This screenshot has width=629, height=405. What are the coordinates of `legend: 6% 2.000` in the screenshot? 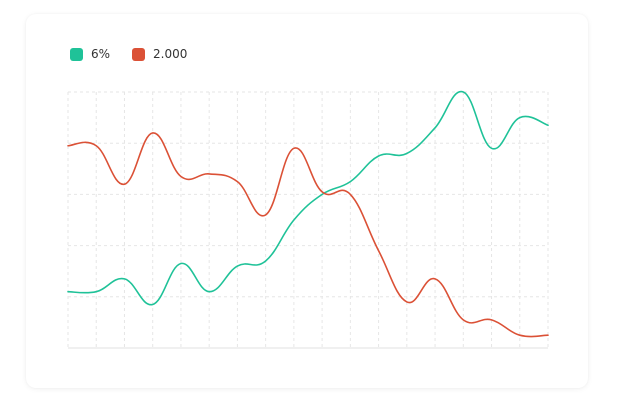 It's located at (139, 54).